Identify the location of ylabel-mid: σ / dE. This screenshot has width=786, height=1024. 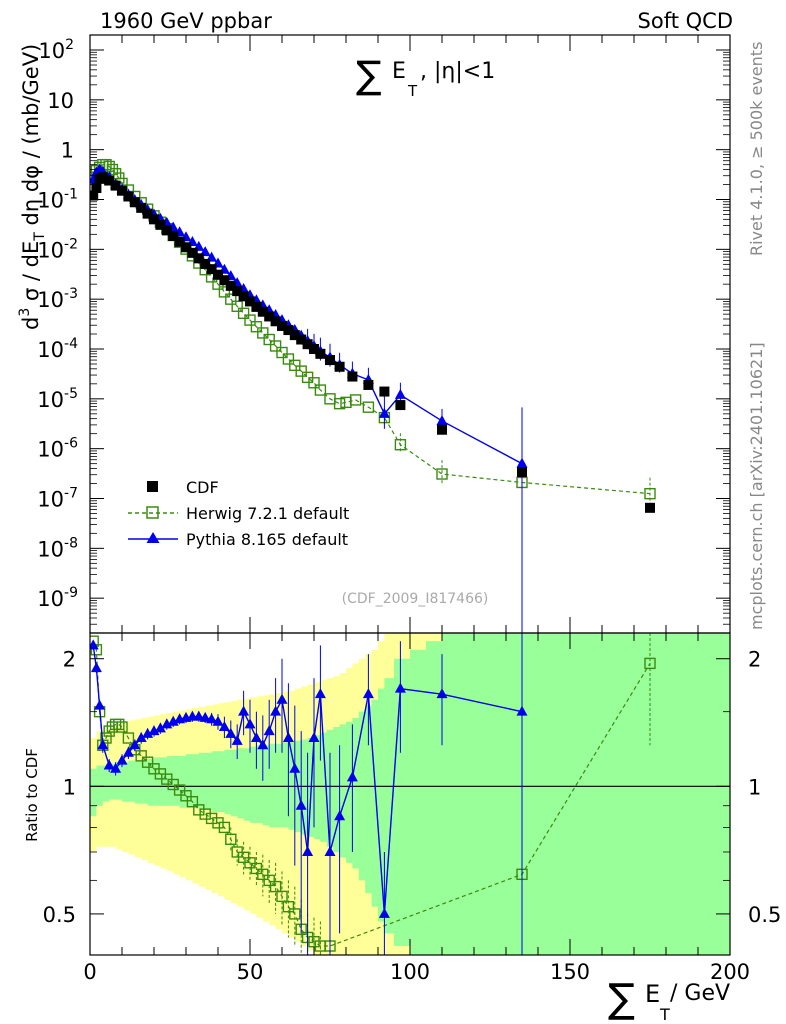
(31, 274).